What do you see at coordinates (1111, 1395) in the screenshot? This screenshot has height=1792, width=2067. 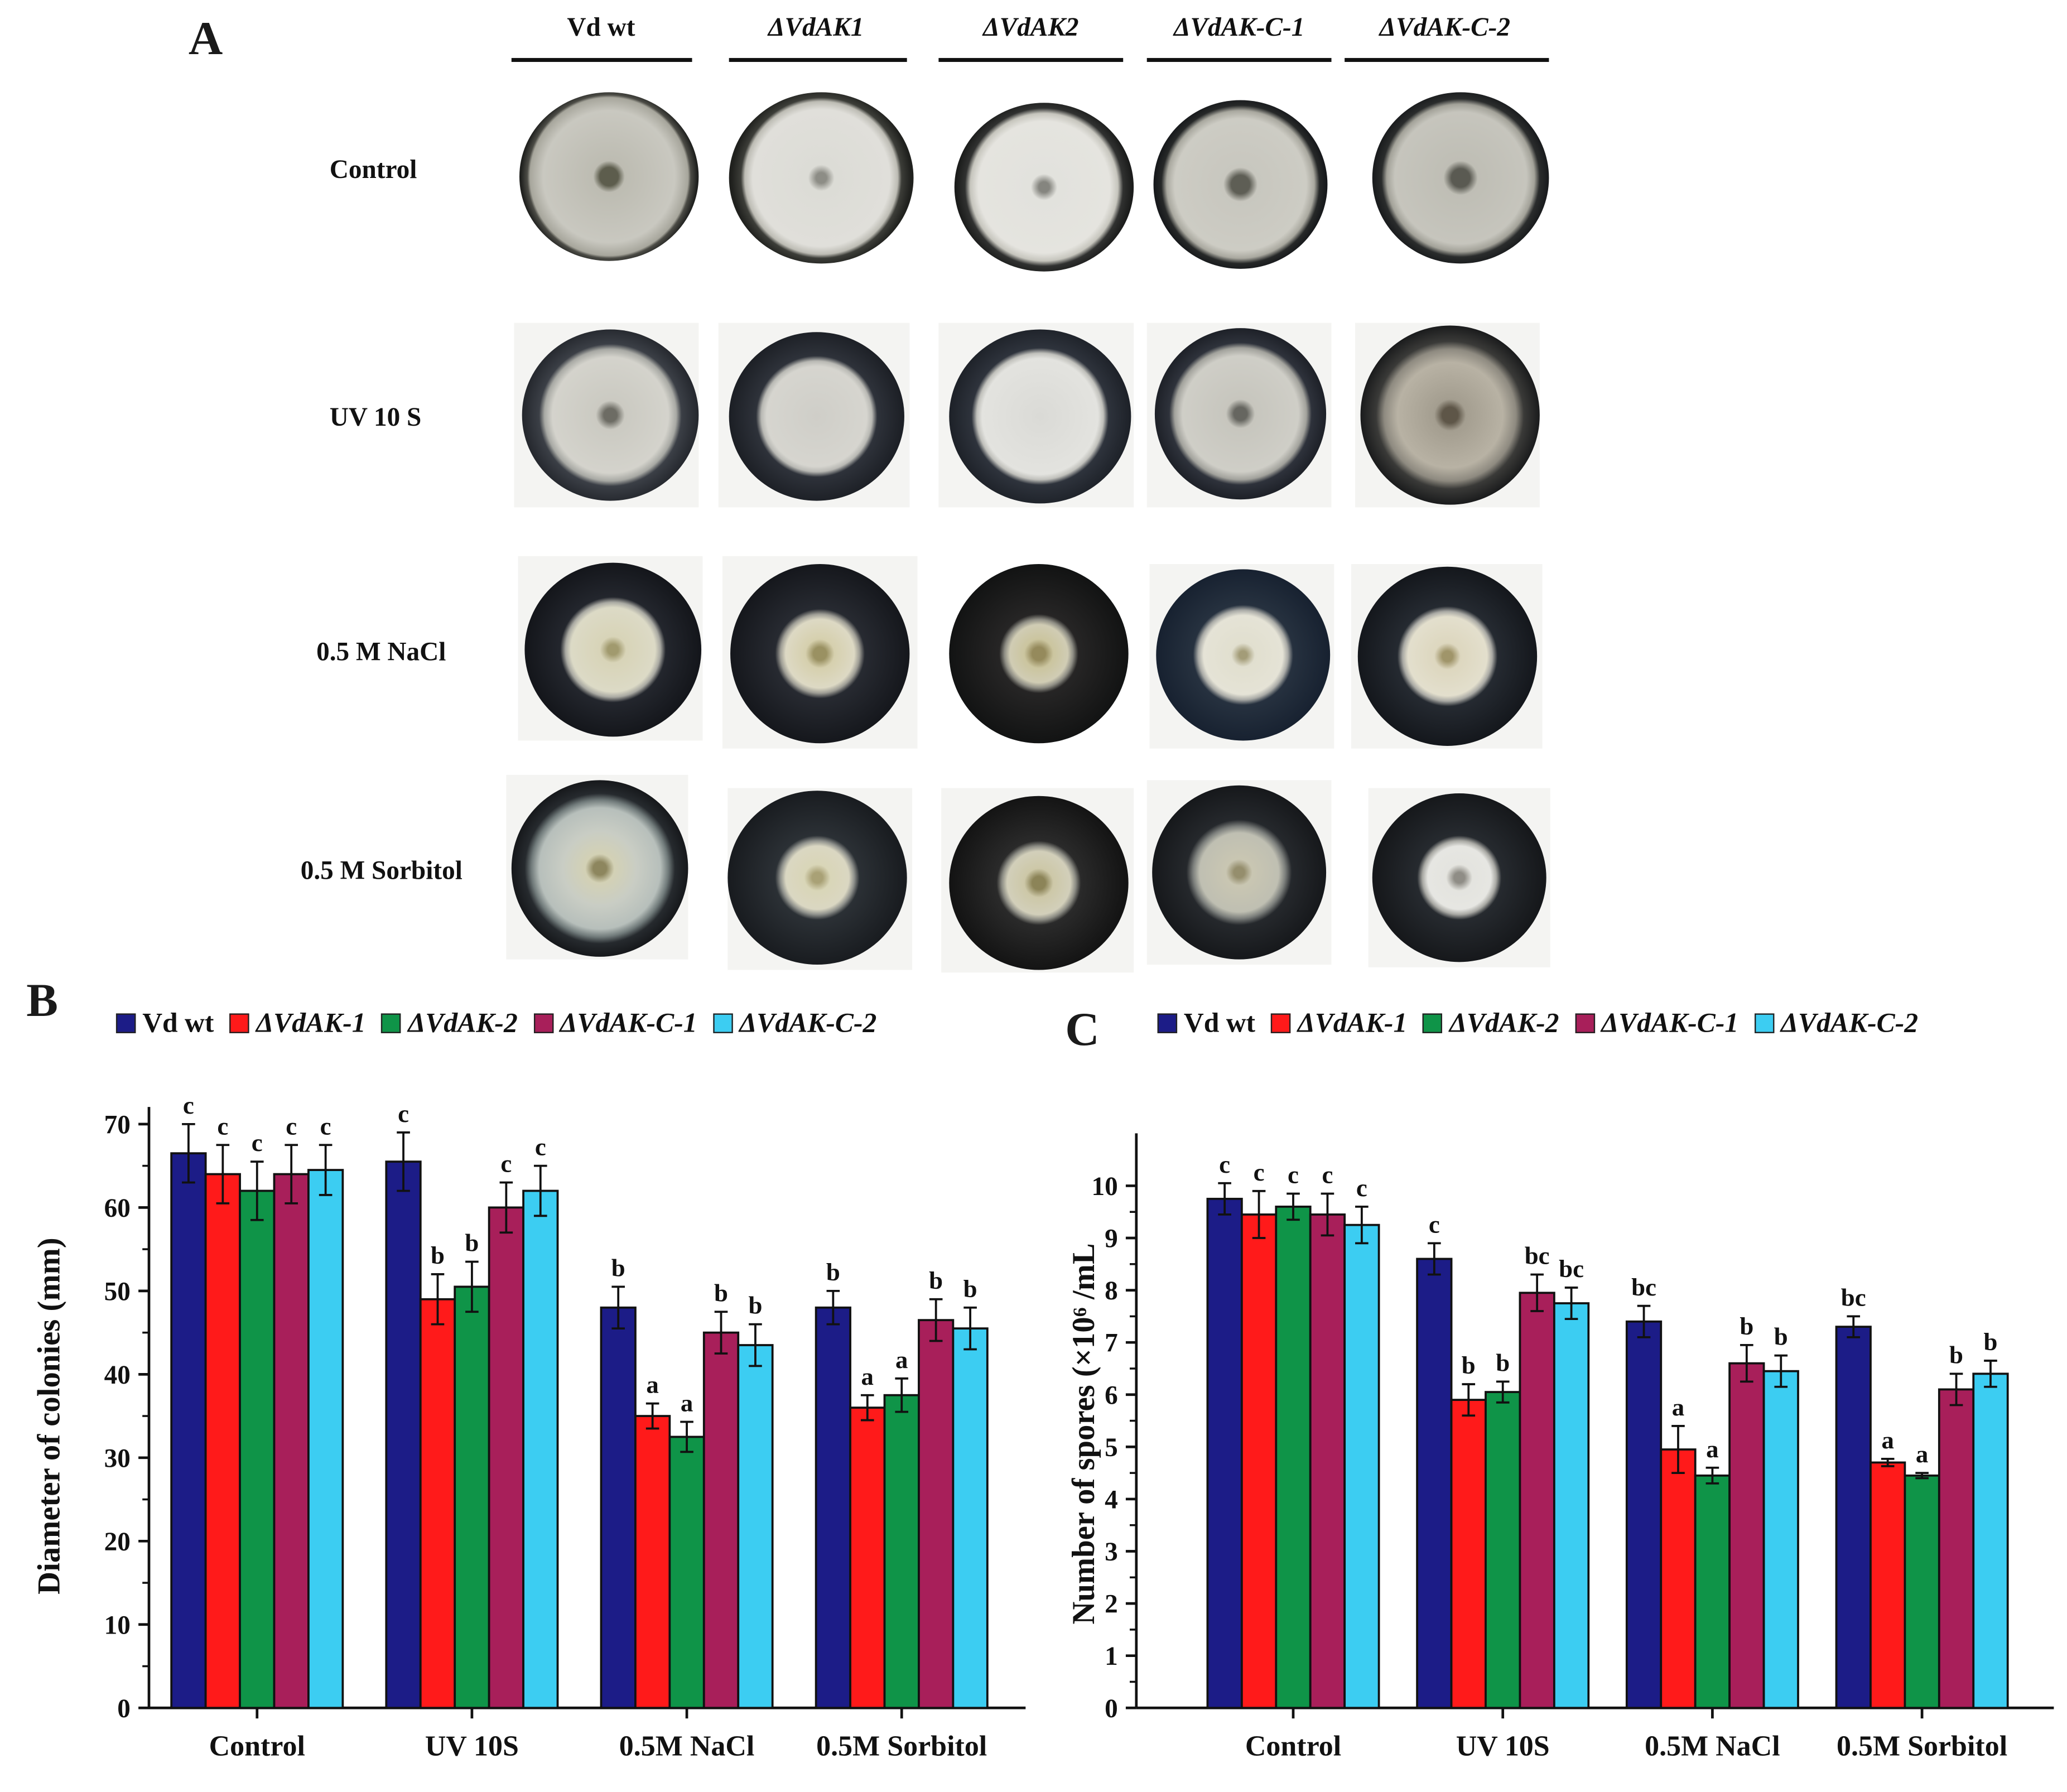 I see `y-tick-label: 6` at bounding box center [1111, 1395].